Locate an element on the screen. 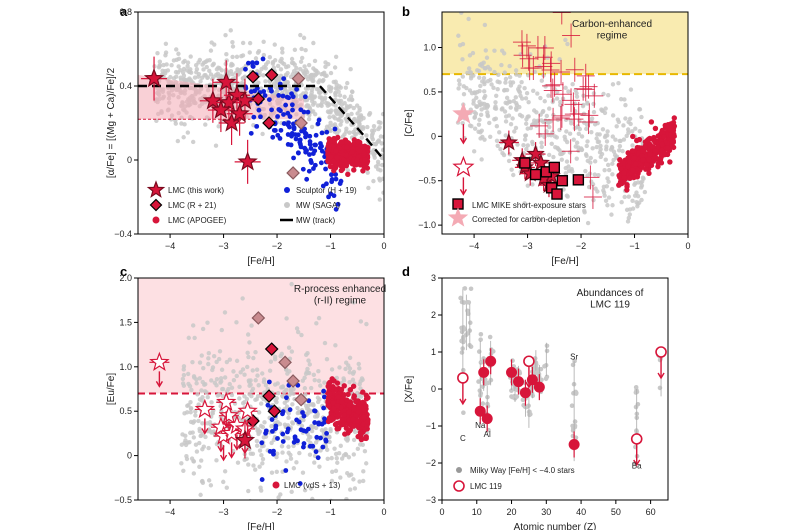 This screenshot has height=530, width=800. lmc-r21-diamond-light is located at coordinates (258, 318).